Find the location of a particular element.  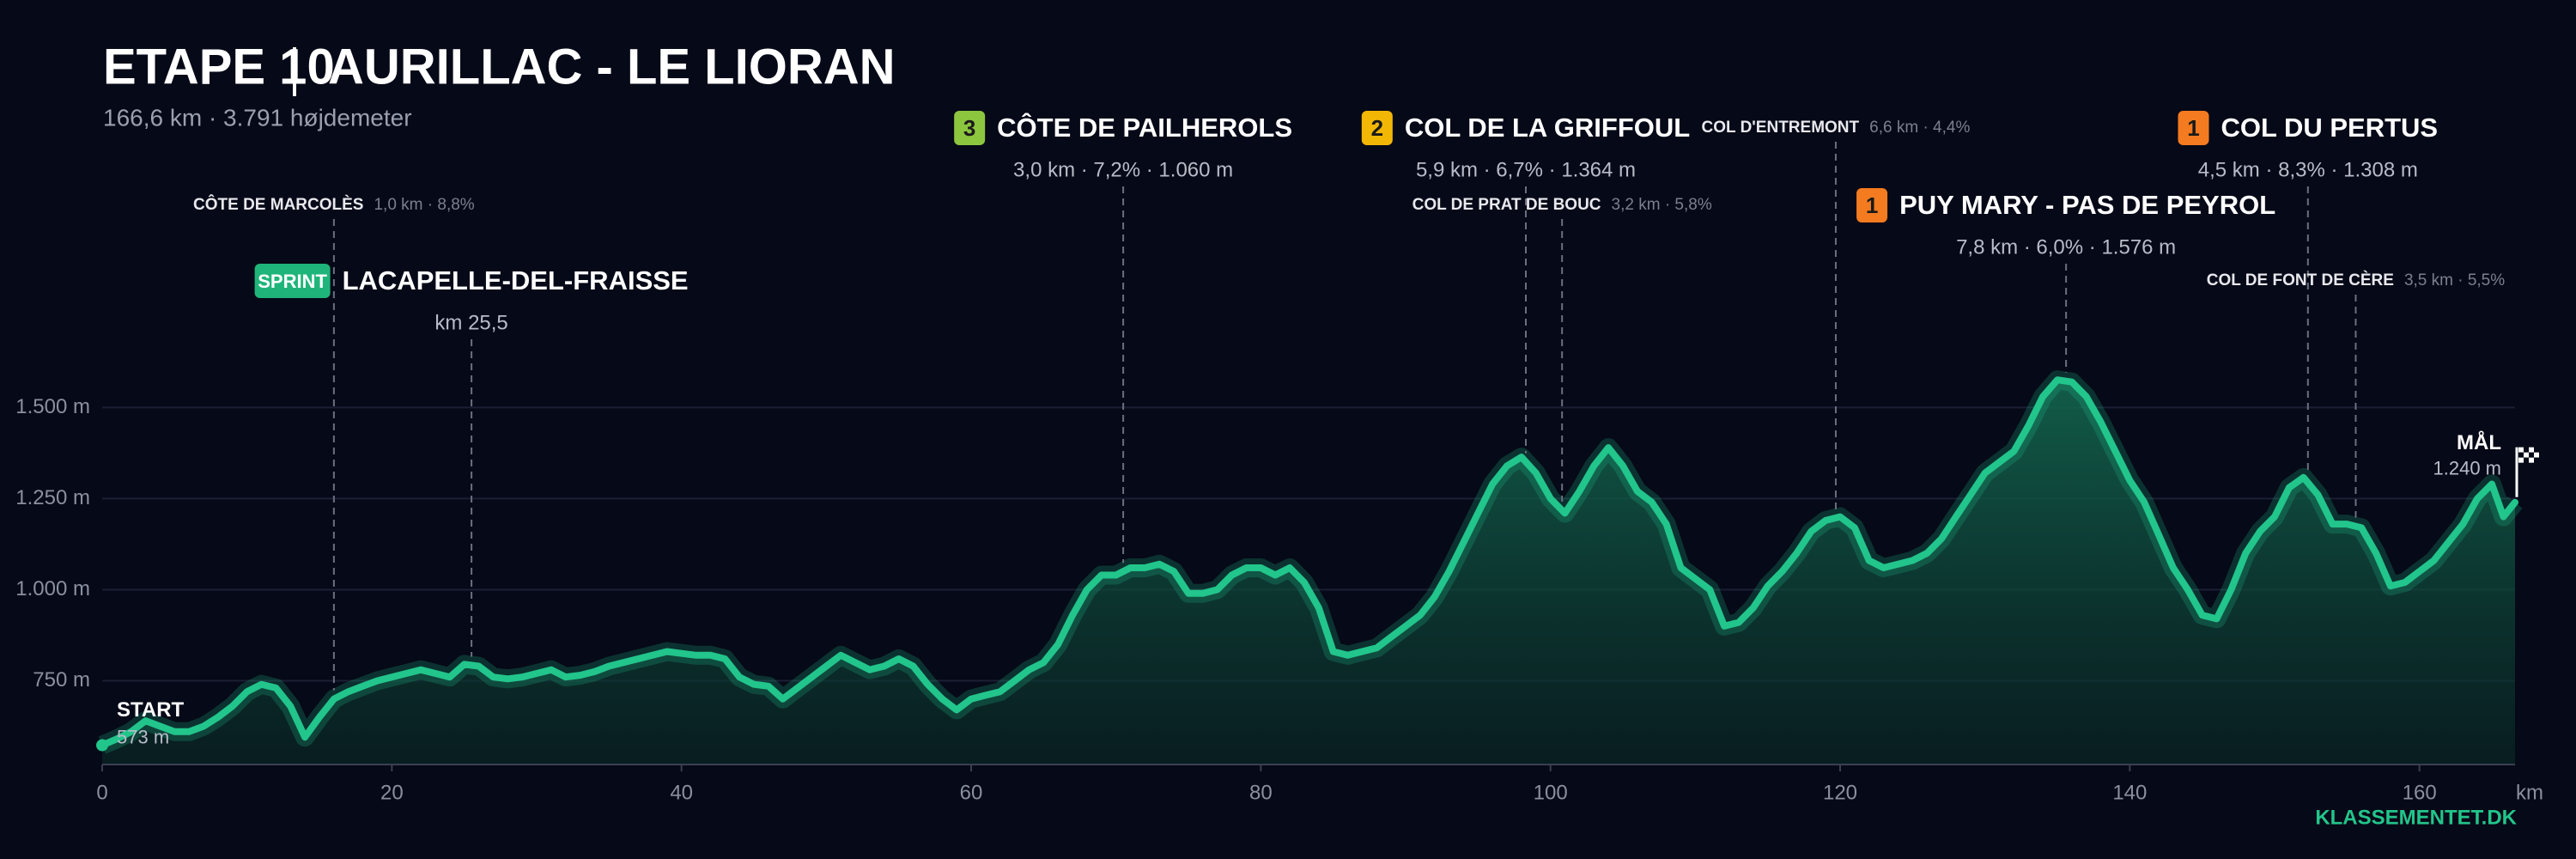

x-tick-label: 120 is located at coordinates (1840, 793).